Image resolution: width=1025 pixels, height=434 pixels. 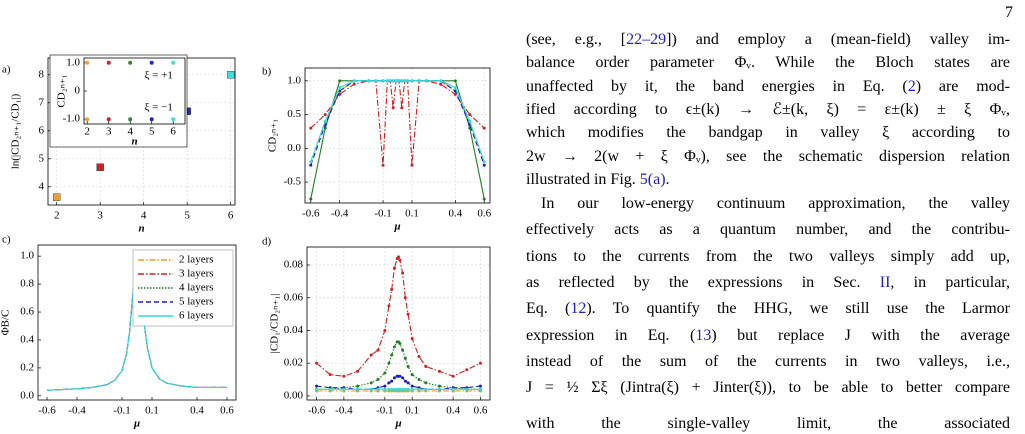 What do you see at coordinates (27, 312) in the screenshot?
I see `y-tick-label: 0.6` at bounding box center [27, 312].